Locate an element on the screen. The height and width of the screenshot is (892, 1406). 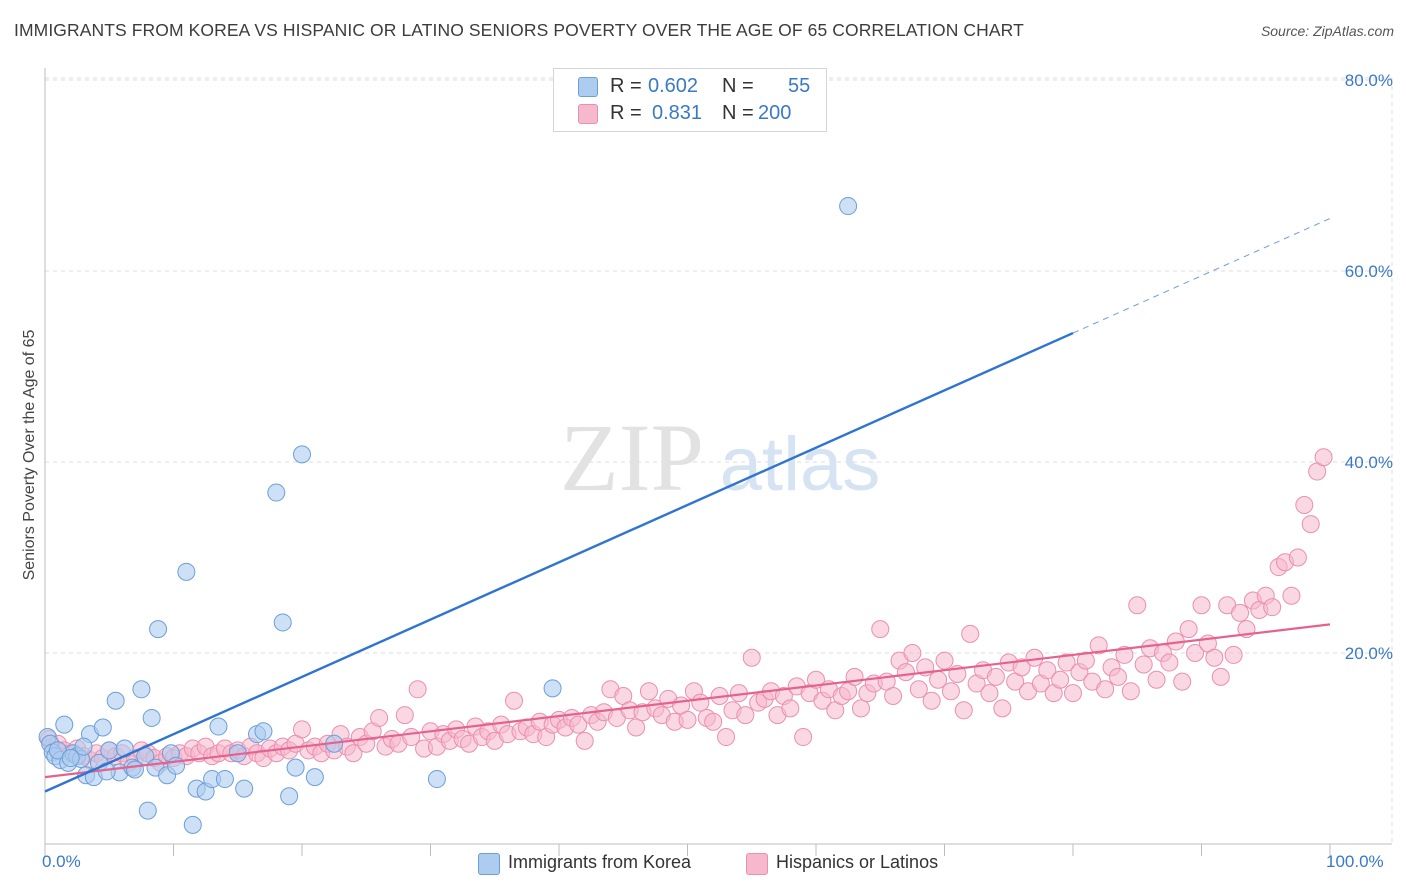
x-tick-label-max: 100.0% is located at coordinates (1355, 861).